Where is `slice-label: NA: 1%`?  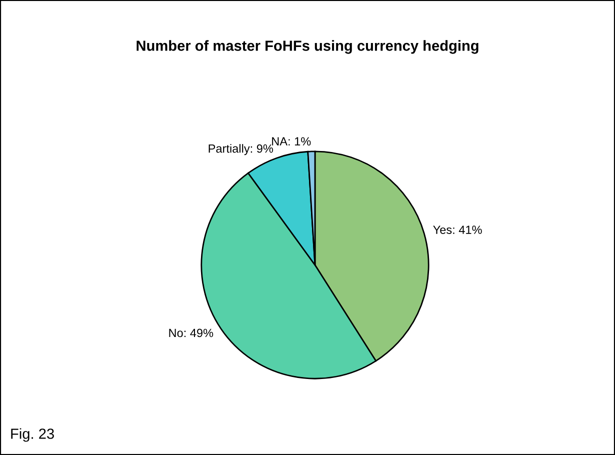 slice-label: NA: 1% is located at coordinates (291, 141).